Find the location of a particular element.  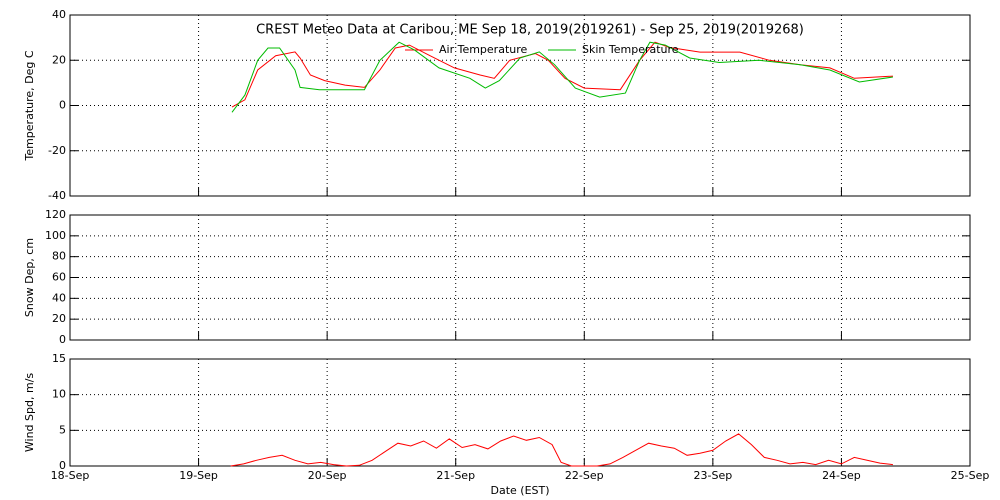

x-tick-label: 21-Sep is located at coordinates (455, 475).